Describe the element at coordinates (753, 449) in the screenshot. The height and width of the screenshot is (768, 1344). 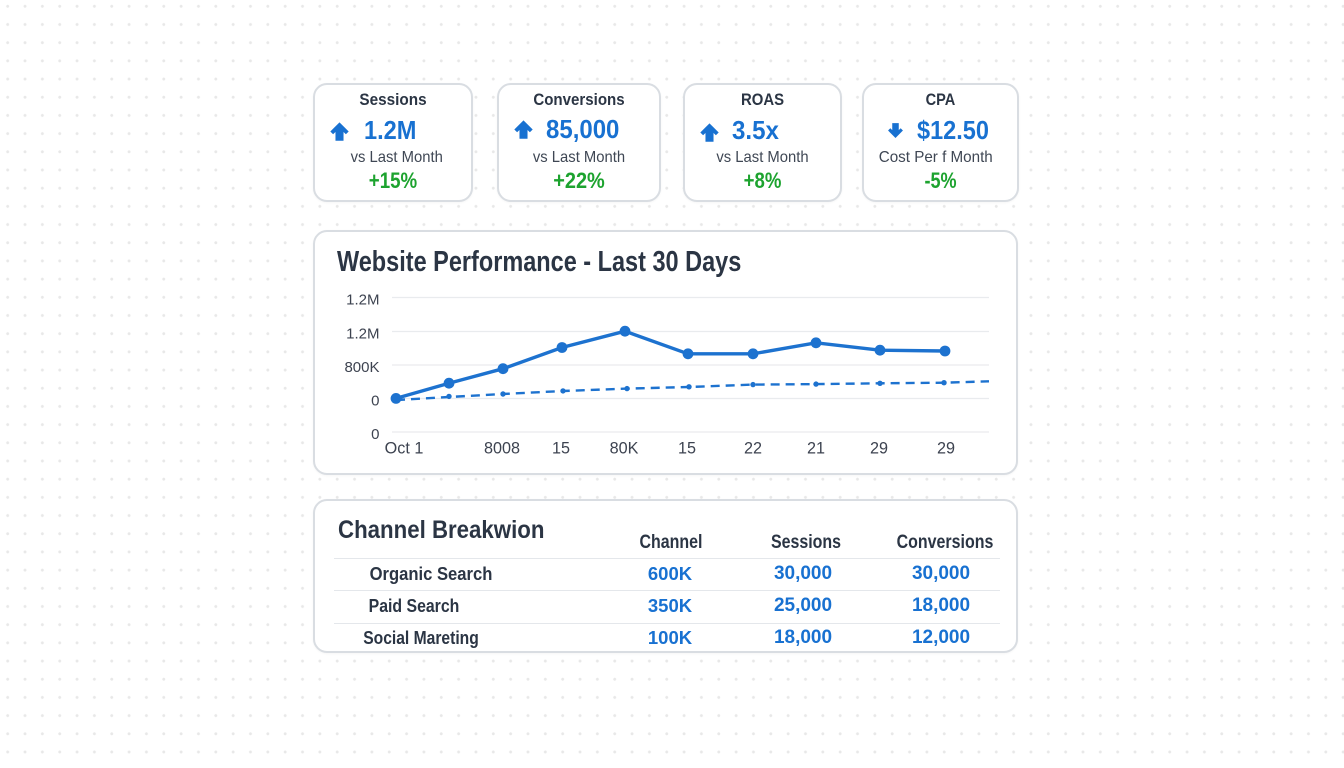
I see `svg-text: 22` at that location.